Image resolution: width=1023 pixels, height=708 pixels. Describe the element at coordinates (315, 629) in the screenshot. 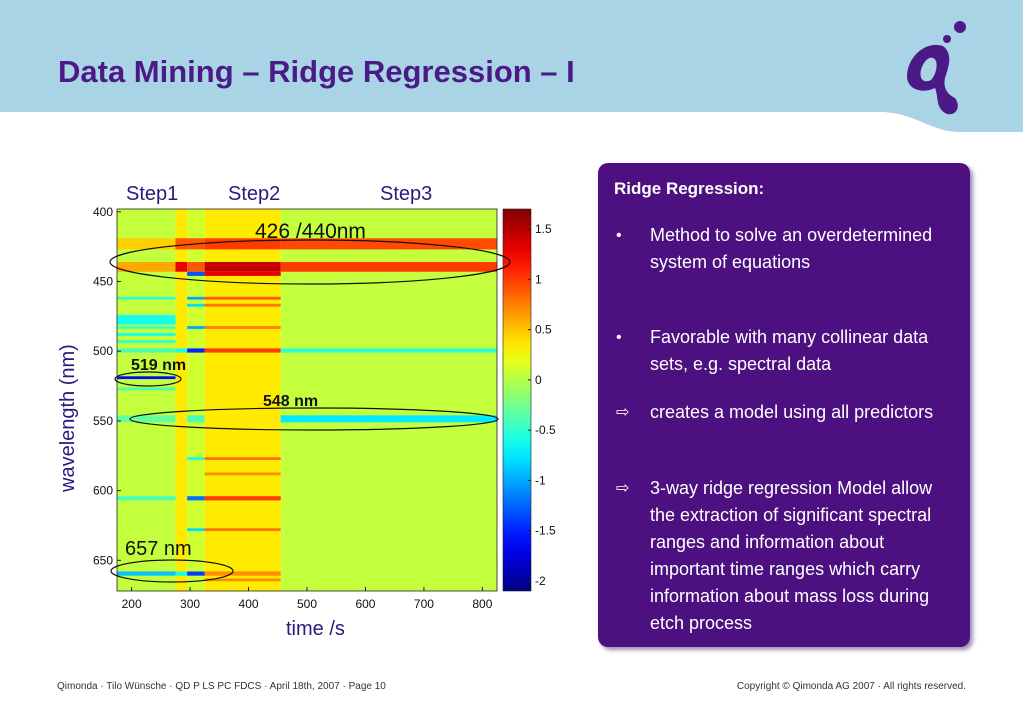

I see `x-axis-label: time /s` at that location.